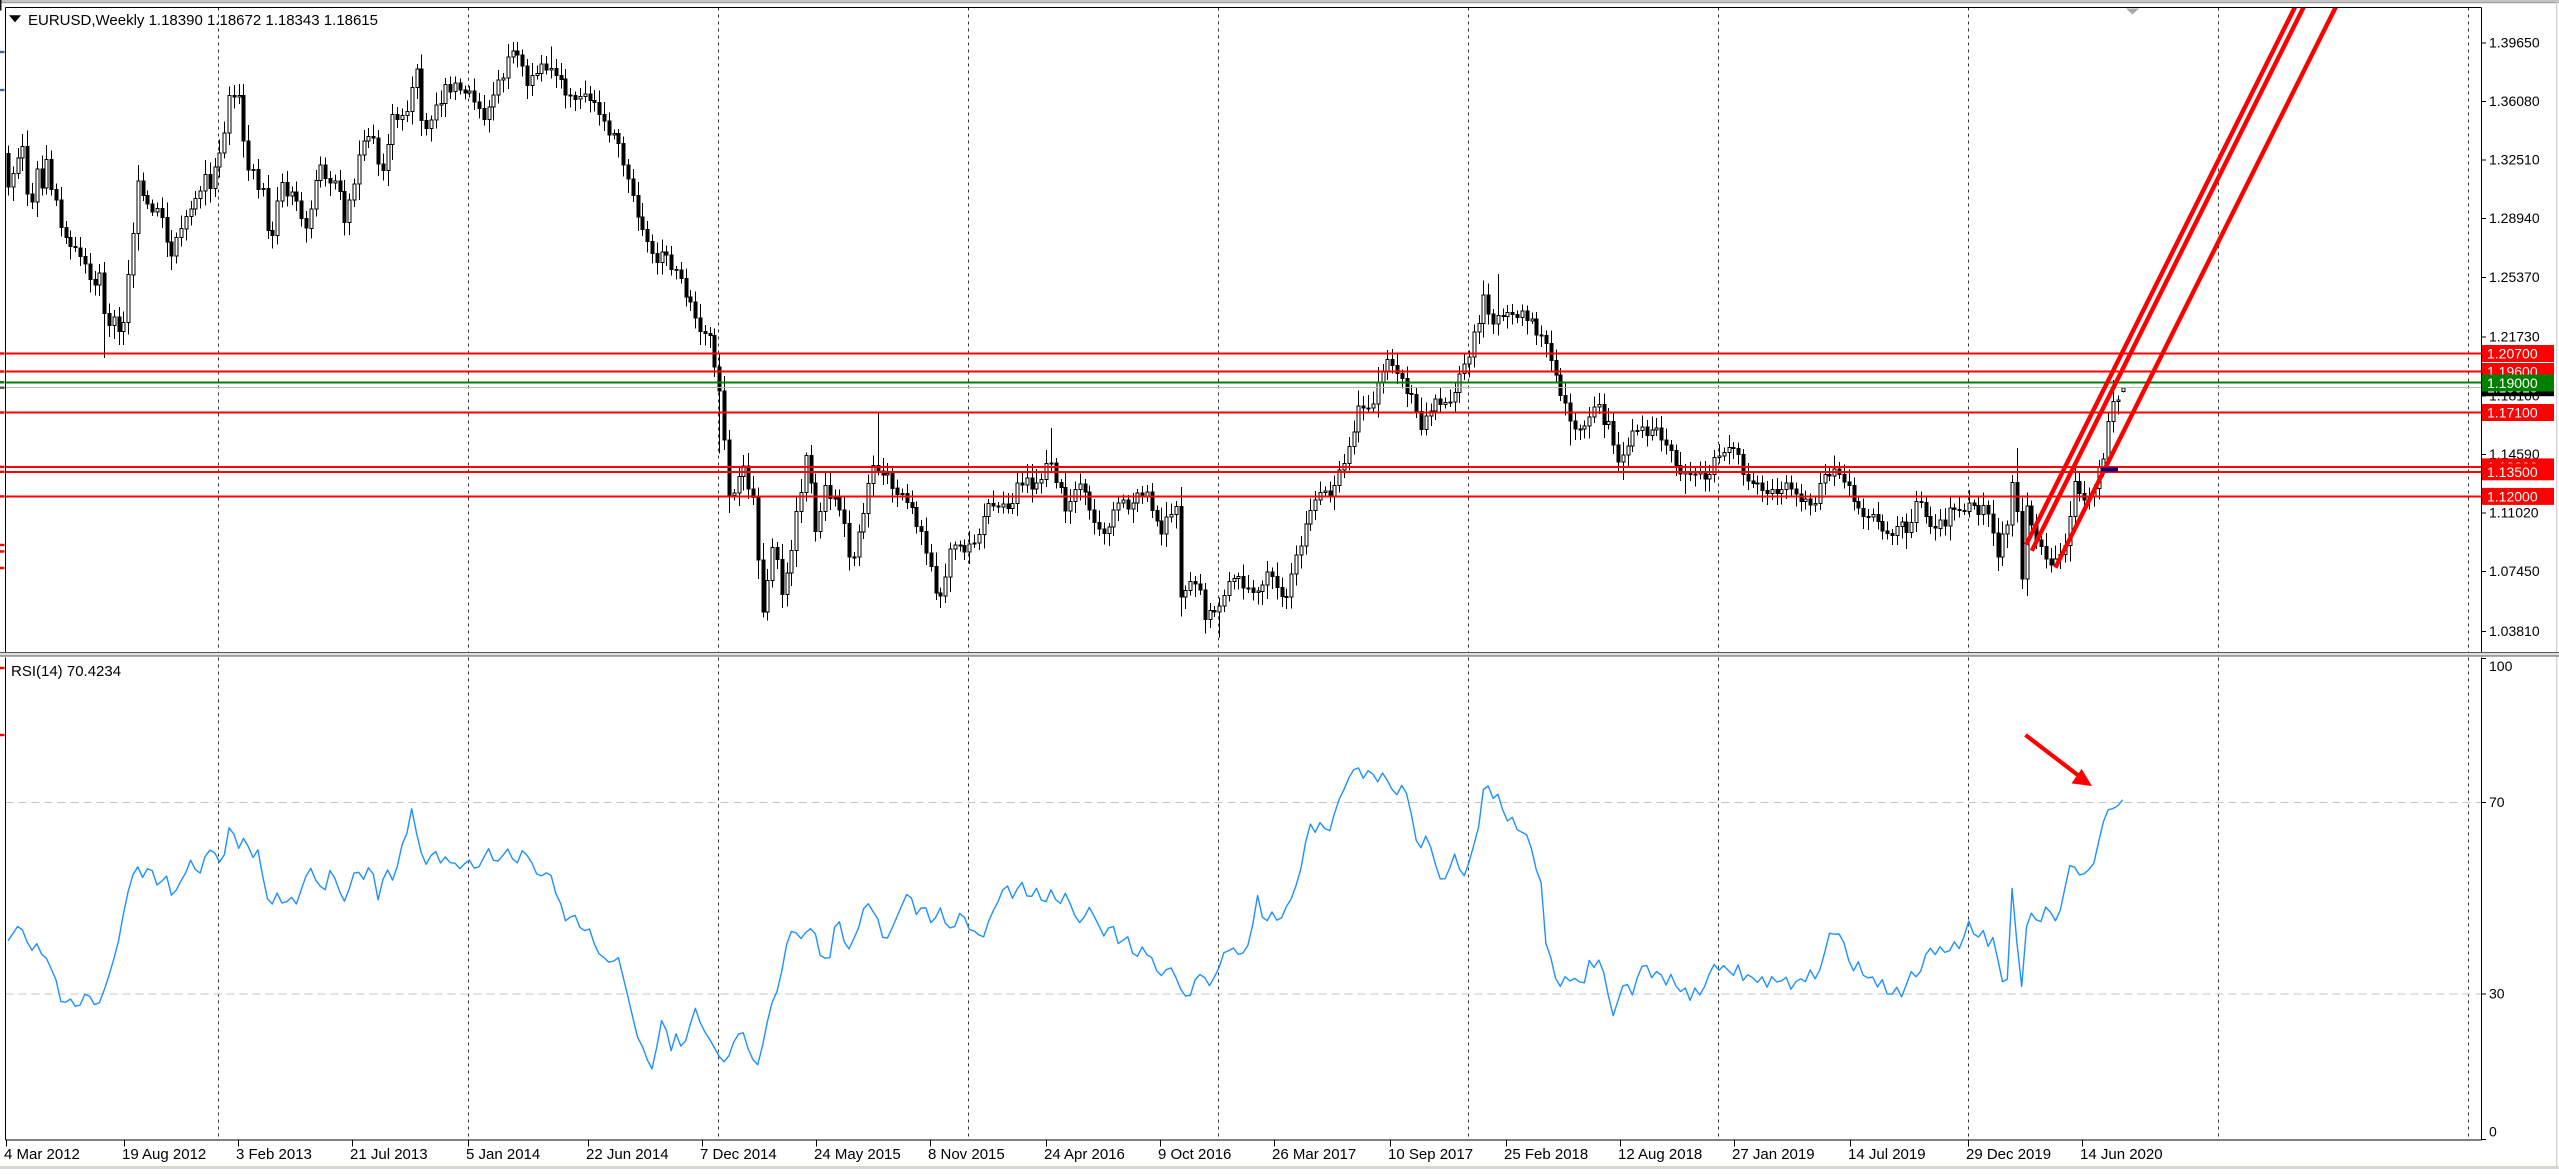 Image resolution: width=2559 pixels, height=1174 pixels. I want to click on svg-text: RSI(14) 70.4234, so click(66, 671).